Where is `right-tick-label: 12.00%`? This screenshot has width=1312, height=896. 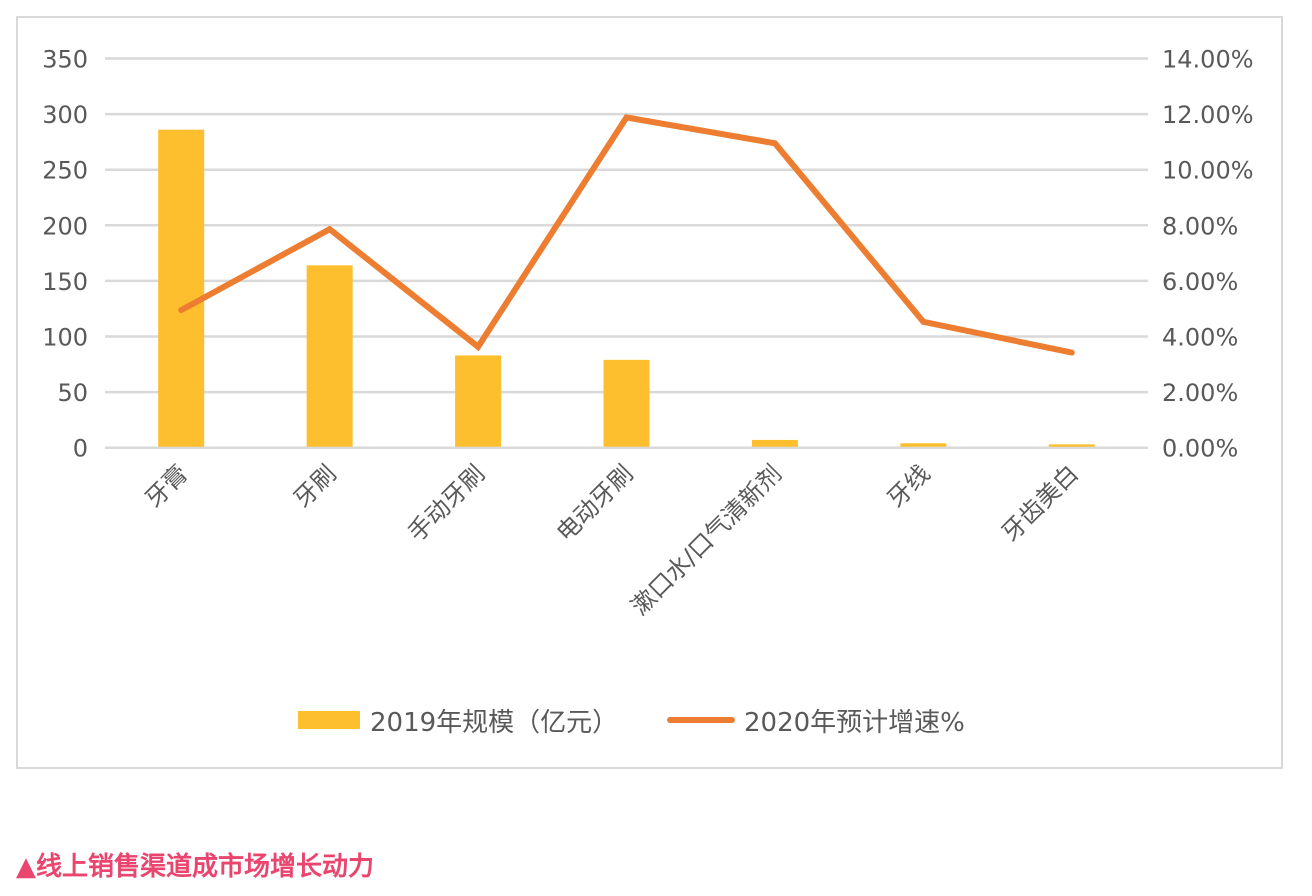
right-tick-label: 12.00% is located at coordinates (1208, 115).